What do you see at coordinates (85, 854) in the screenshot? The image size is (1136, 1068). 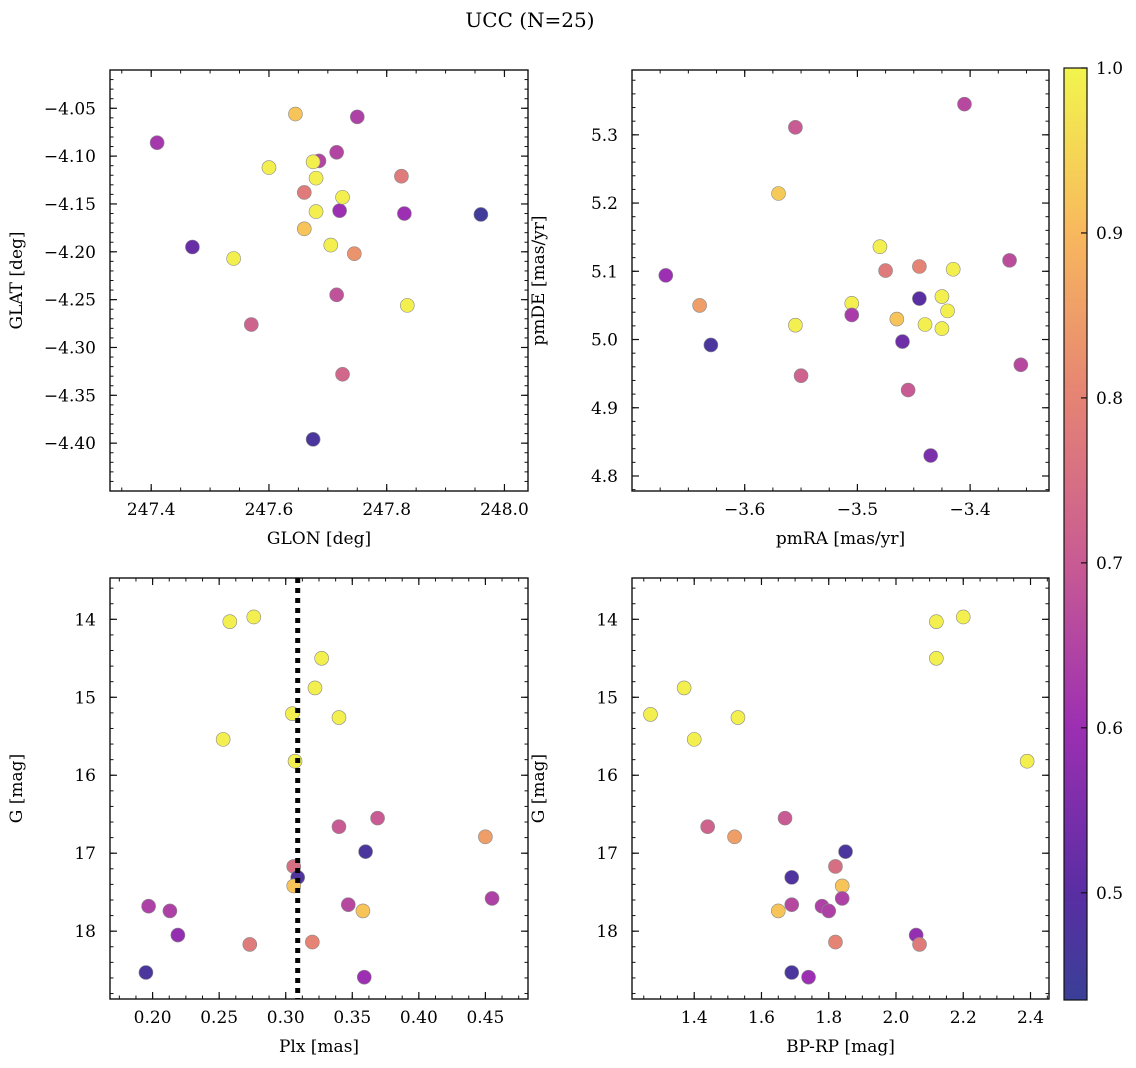 I see `y-tick-label: 17` at bounding box center [85, 854].